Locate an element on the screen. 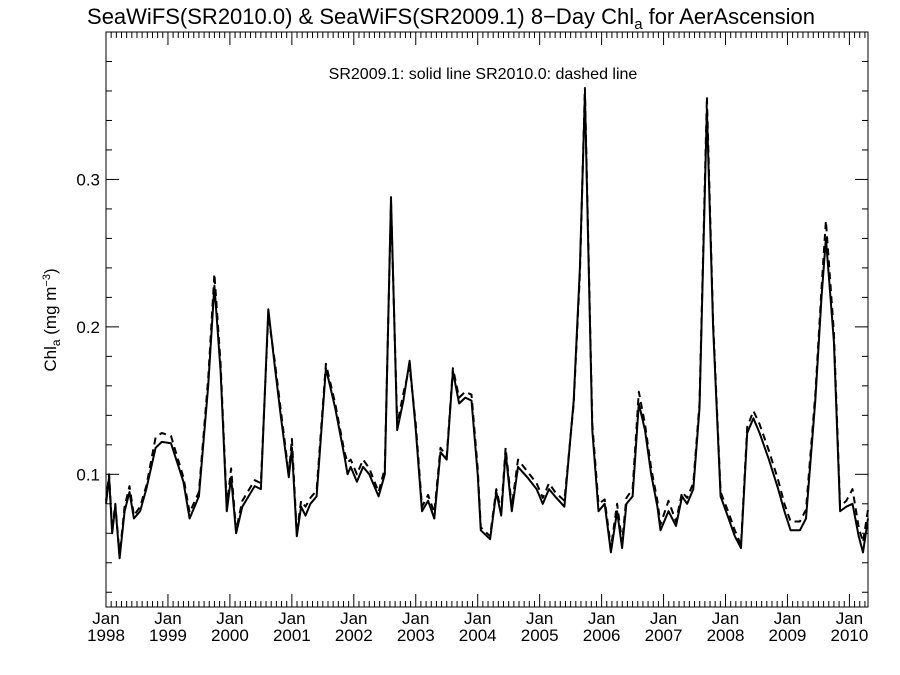 The width and height of the screenshot is (900, 675). x-tick-year-label: 1998 is located at coordinates (106, 635).